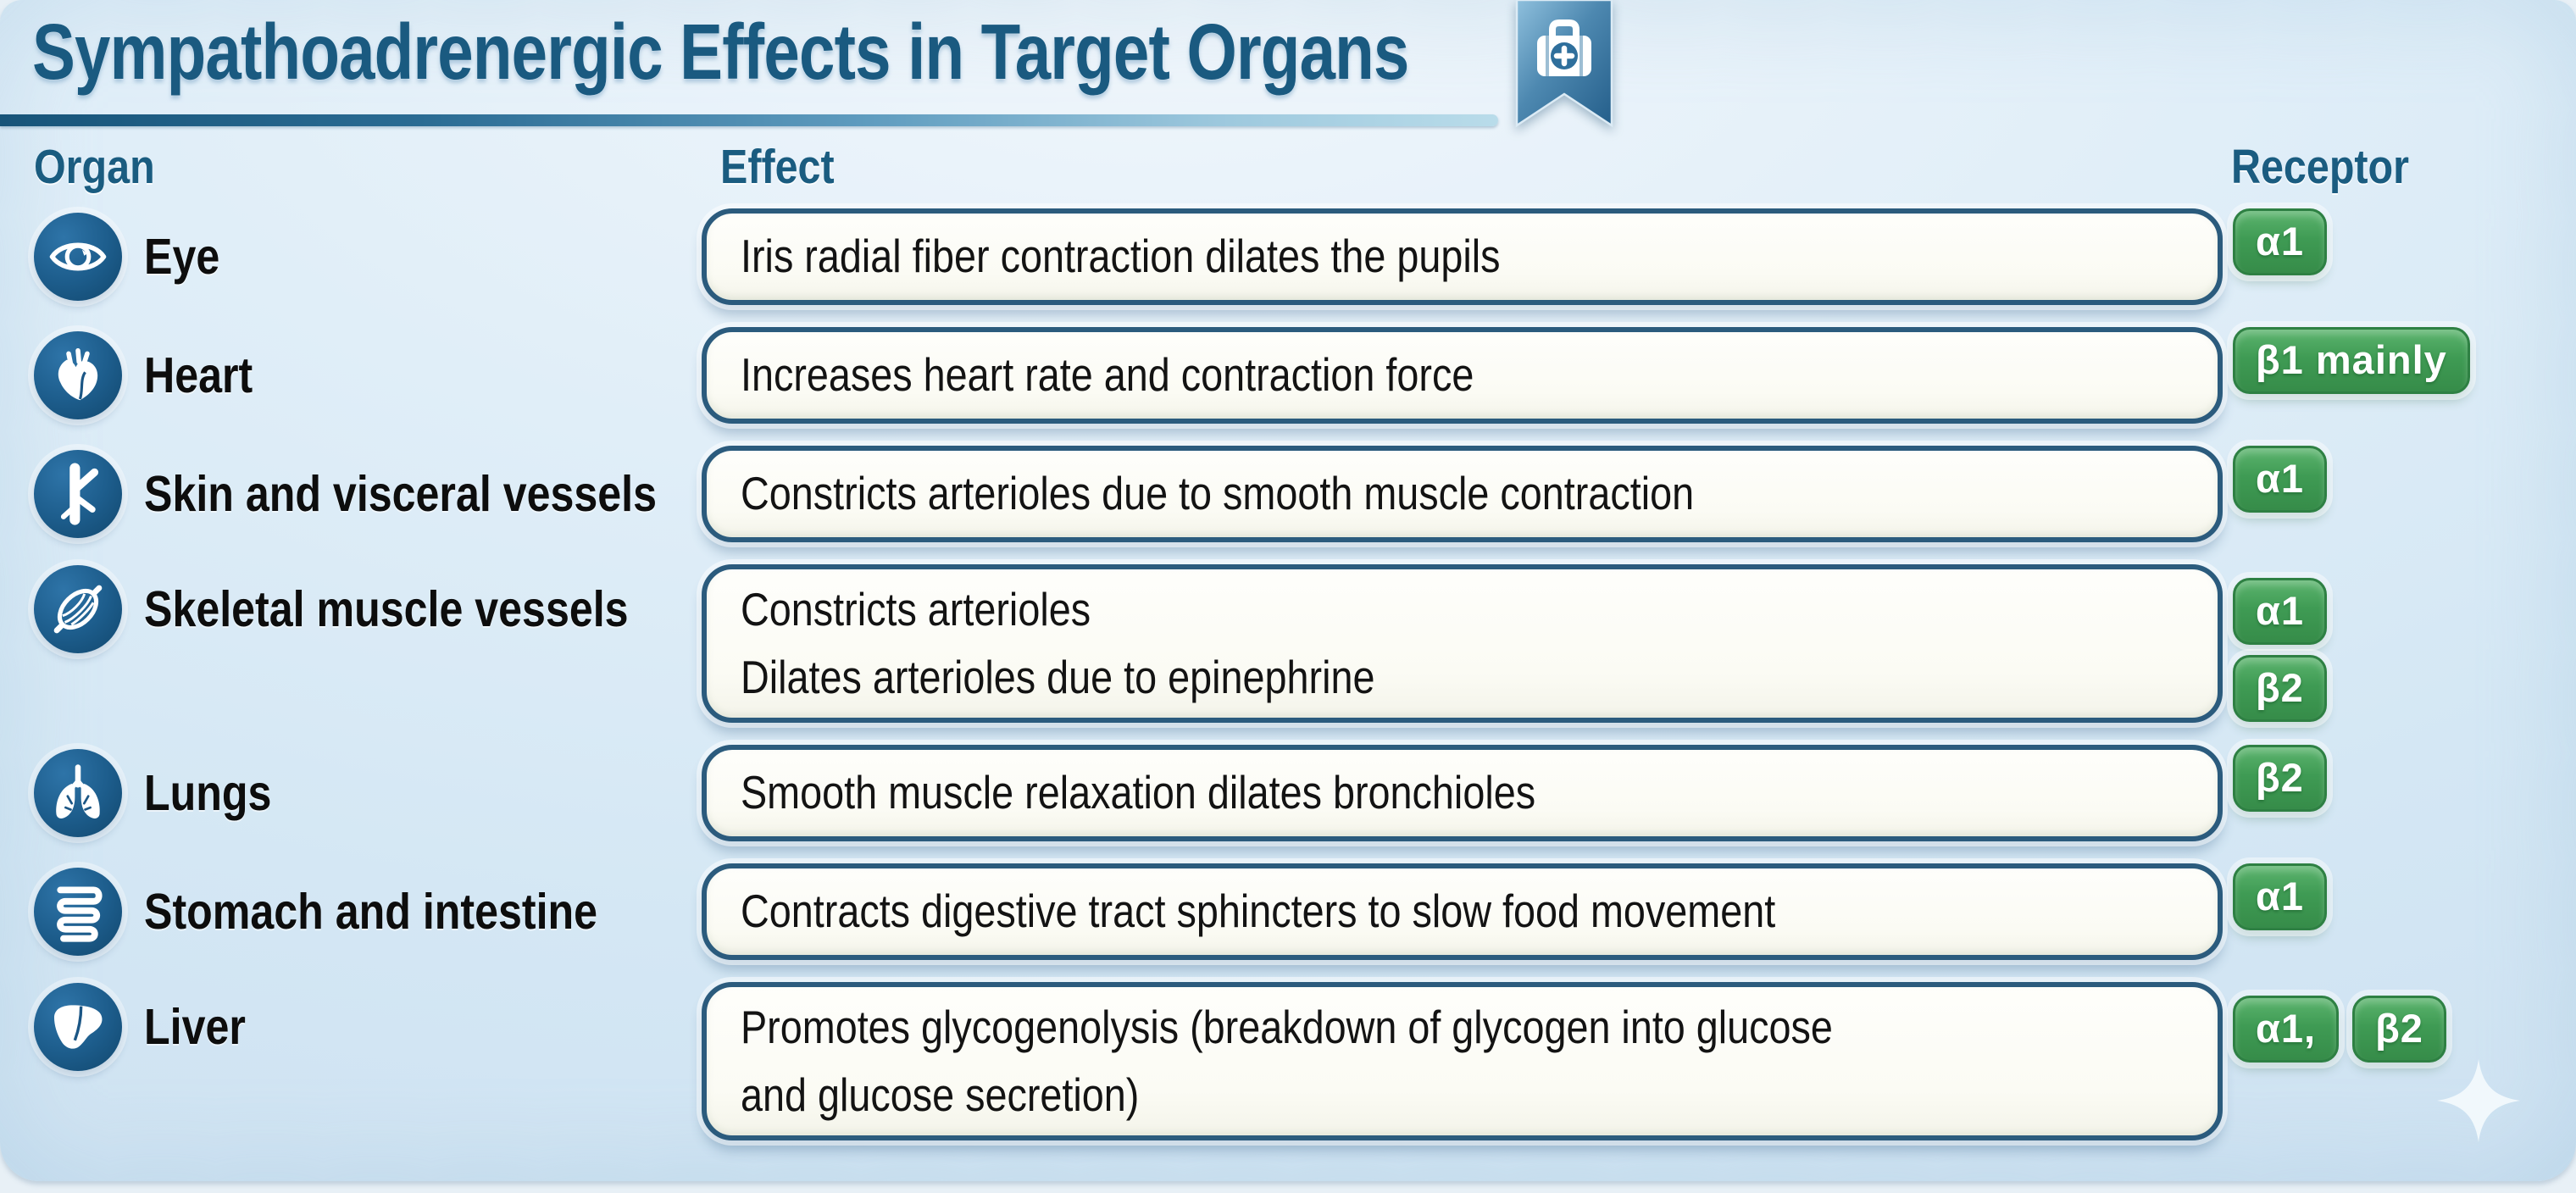 This screenshot has width=2576, height=1193. Describe the element at coordinates (208, 793) in the screenshot. I see `organ-label: Lungs` at that location.